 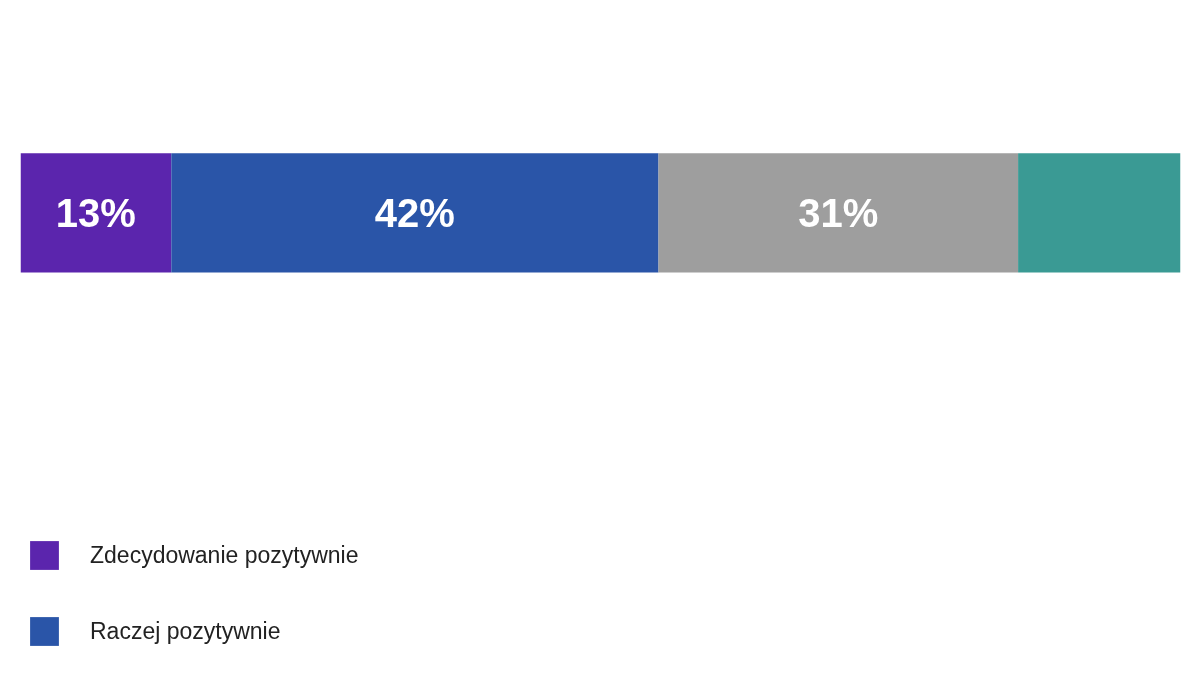 What do you see at coordinates (185, 631) in the screenshot?
I see `legend-label: Raczej pozytywnie` at bounding box center [185, 631].